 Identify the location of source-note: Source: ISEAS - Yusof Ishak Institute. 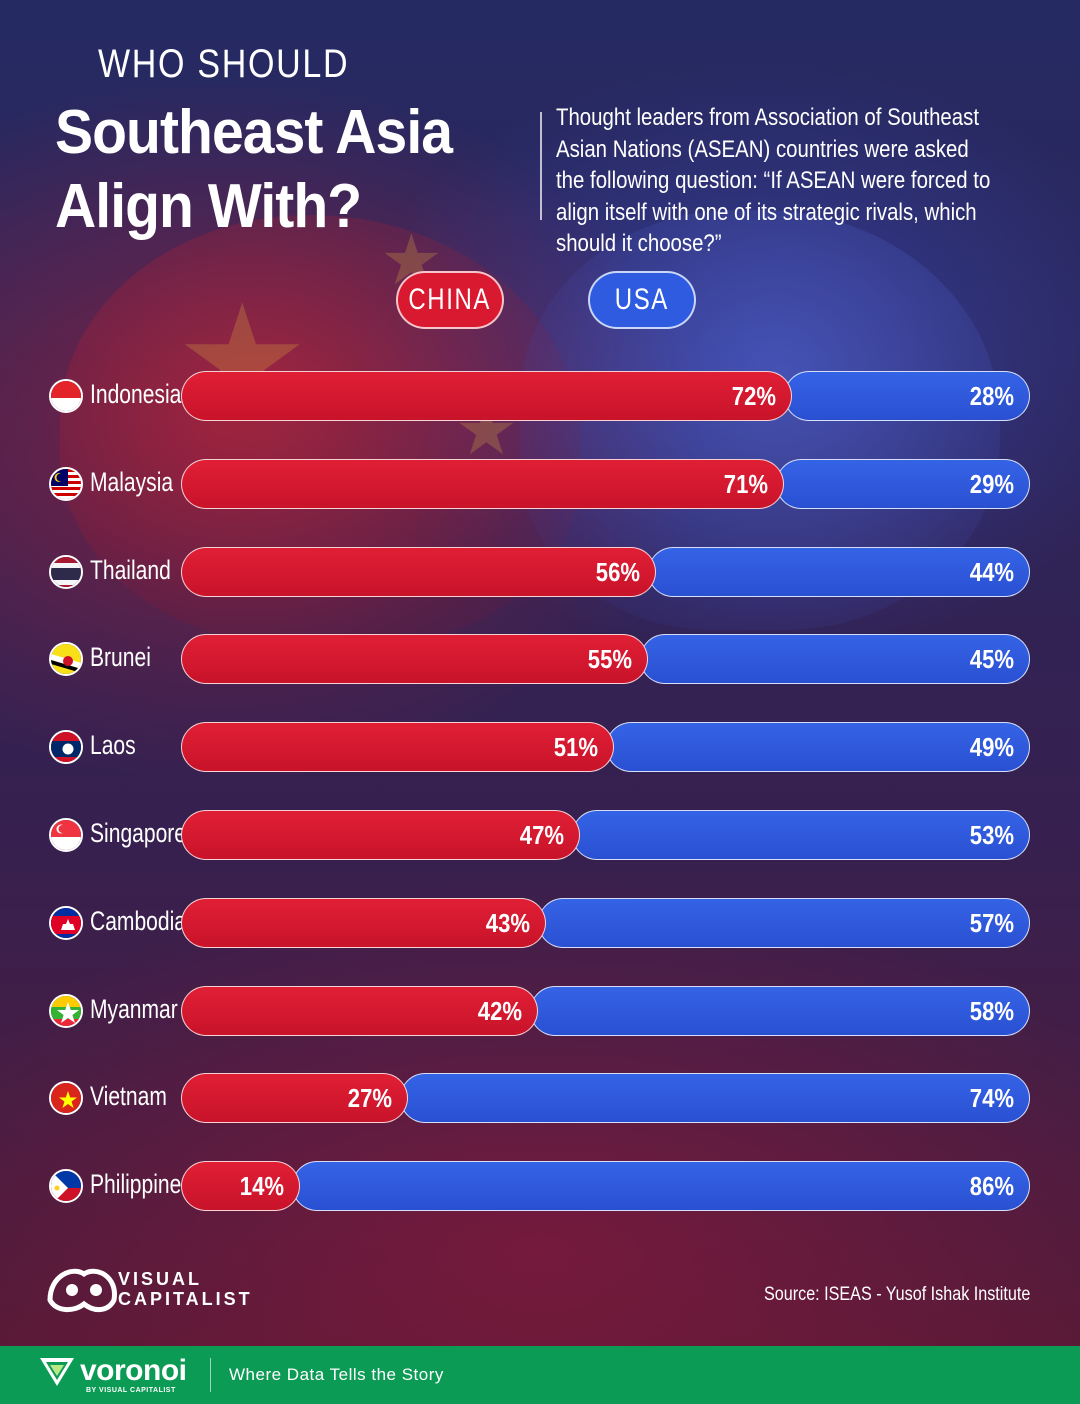
(896, 1294).